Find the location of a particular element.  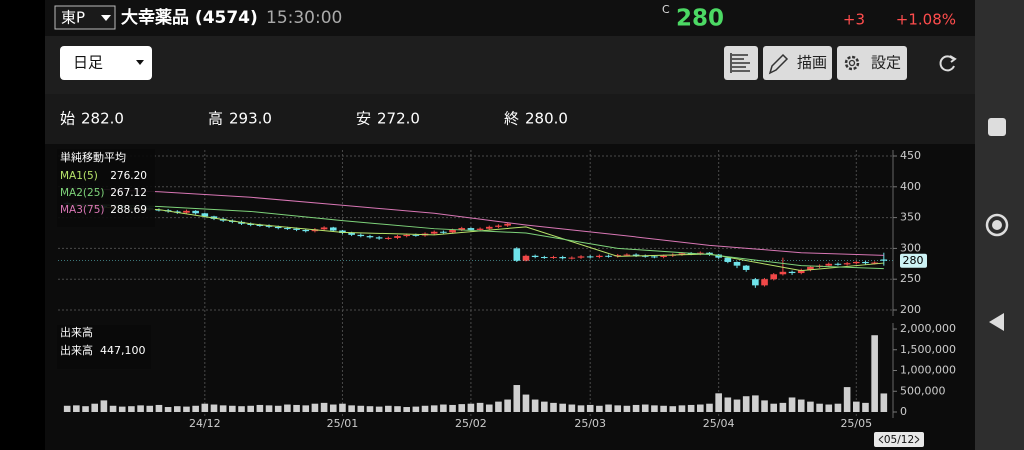

home-button is located at coordinates (997, 225).